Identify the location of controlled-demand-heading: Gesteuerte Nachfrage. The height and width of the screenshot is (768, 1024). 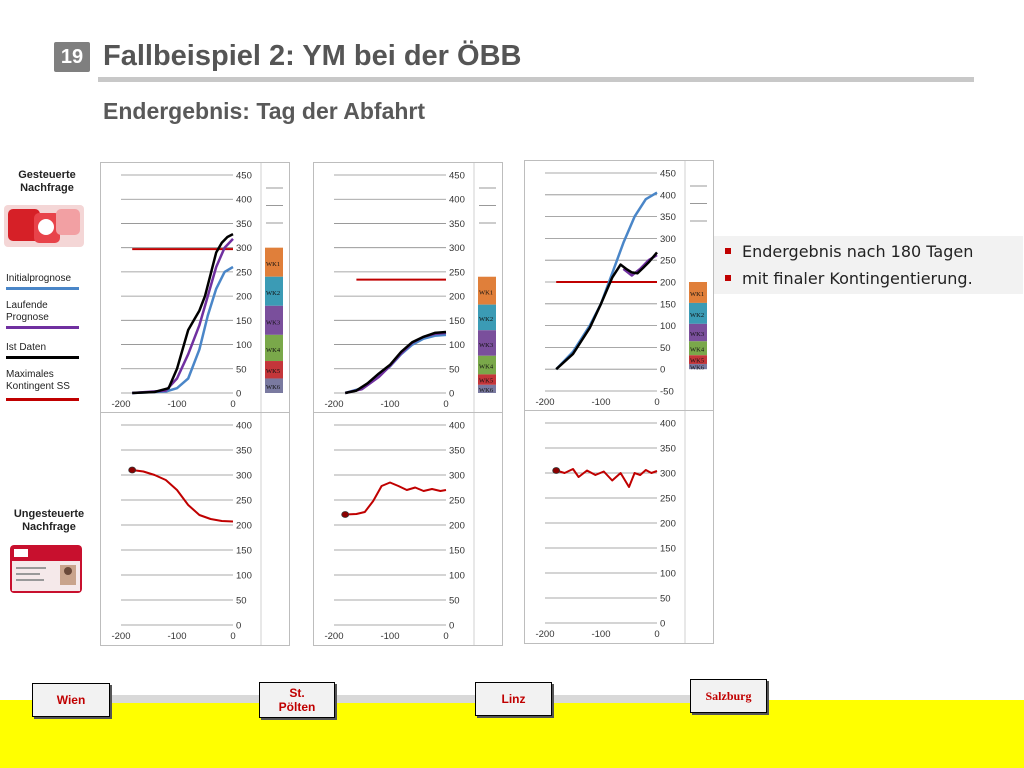
(47, 181).